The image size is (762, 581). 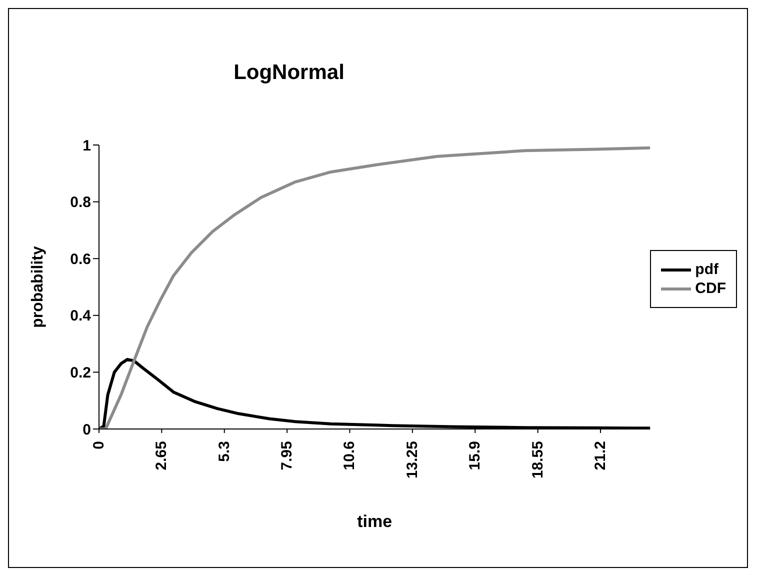 I want to click on x-axis-title: time, so click(x=374, y=521).